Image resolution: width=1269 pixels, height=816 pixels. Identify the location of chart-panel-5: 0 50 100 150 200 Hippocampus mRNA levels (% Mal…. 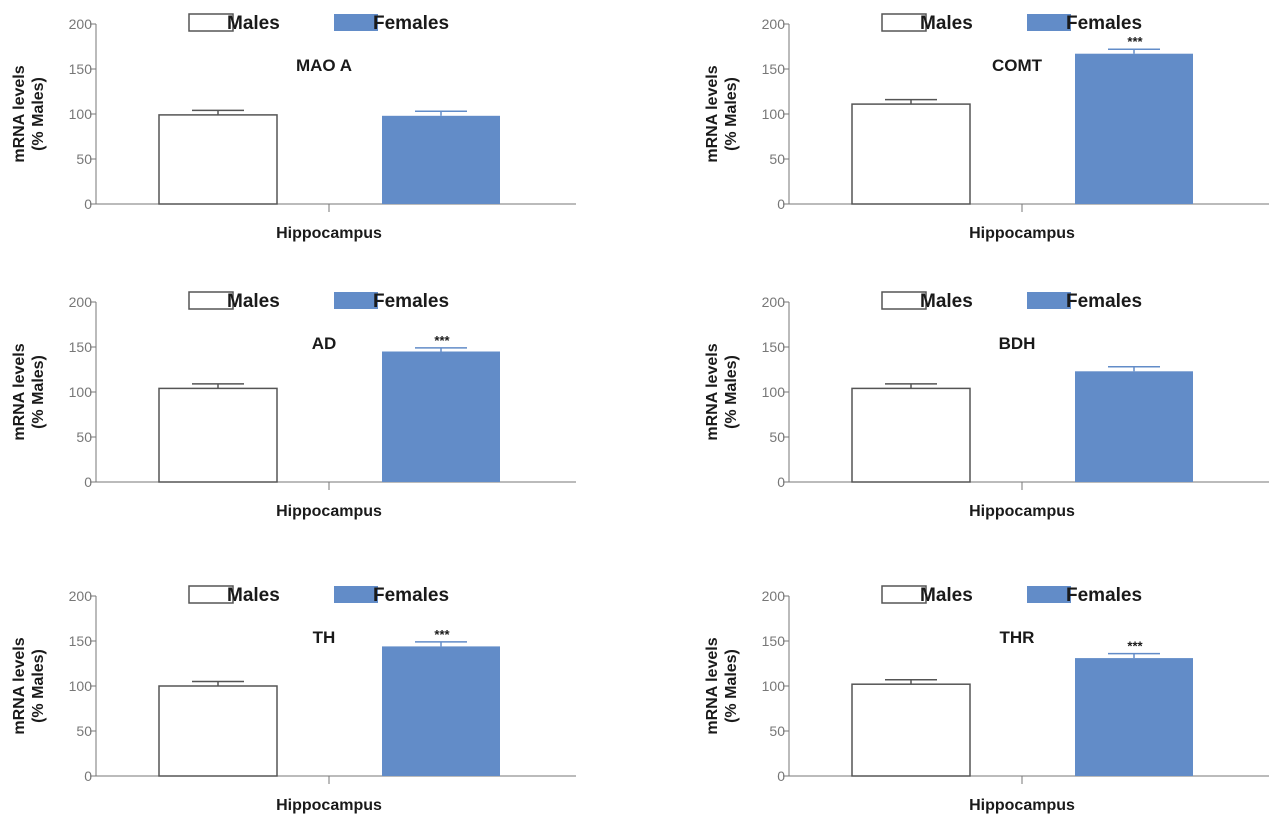
(986, 699).